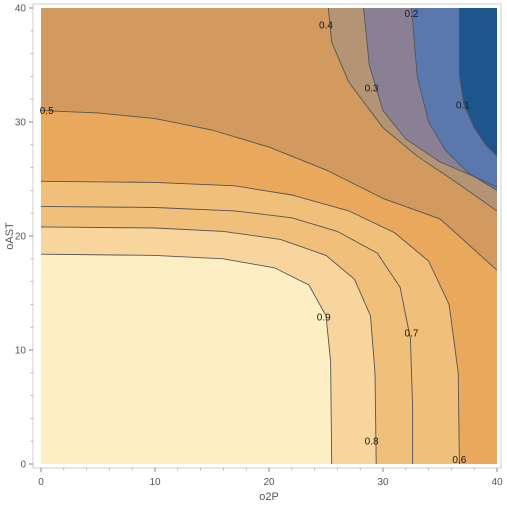  I want to click on fill-region-below-0.1, so click(478, 82).